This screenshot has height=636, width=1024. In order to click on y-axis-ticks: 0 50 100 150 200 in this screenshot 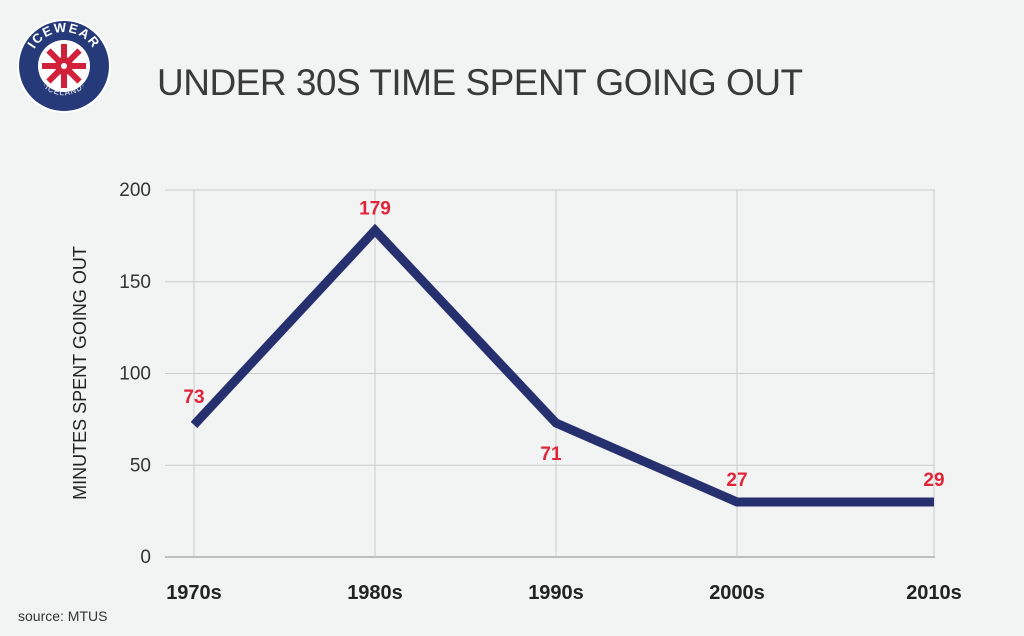, I will do `click(135, 374)`.